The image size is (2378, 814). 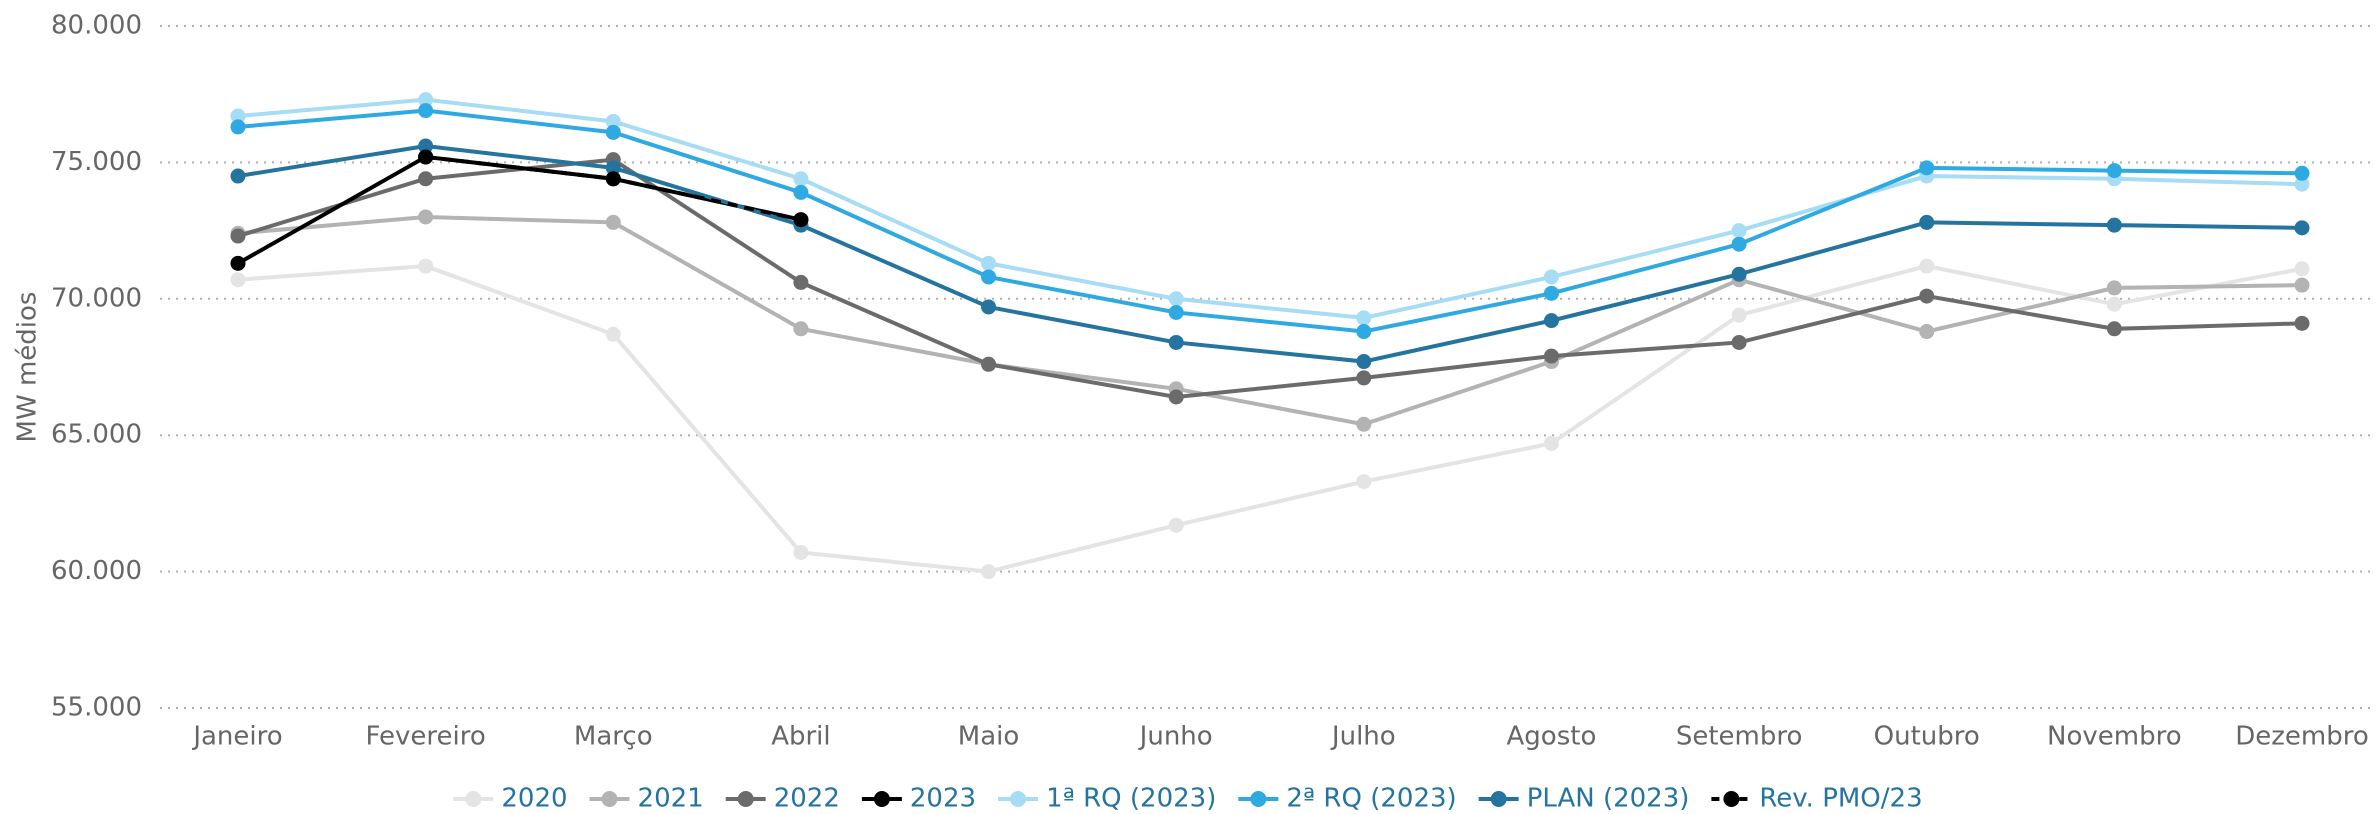 What do you see at coordinates (1608, 799) in the screenshot?
I see `legend-label: PLAN (2023)` at bounding box center [1608, 799].